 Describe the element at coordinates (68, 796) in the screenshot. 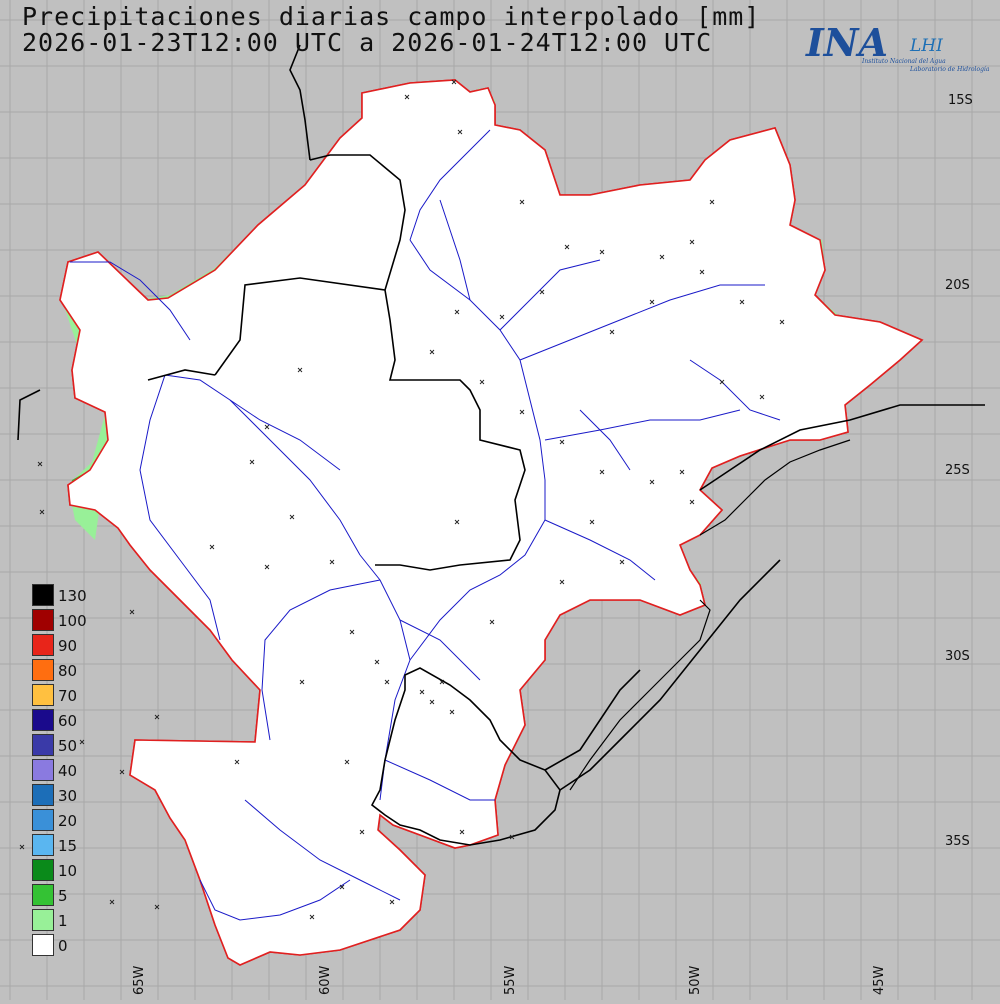

I see `legend-label: 30` at that location.